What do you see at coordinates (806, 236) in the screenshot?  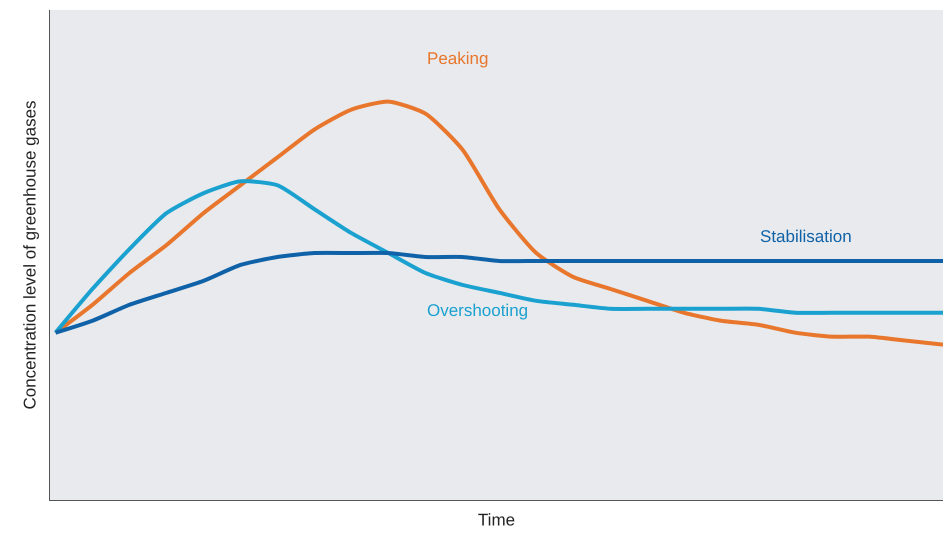 I see `series-label: Stabilisation` at bounding box center [806, 236].